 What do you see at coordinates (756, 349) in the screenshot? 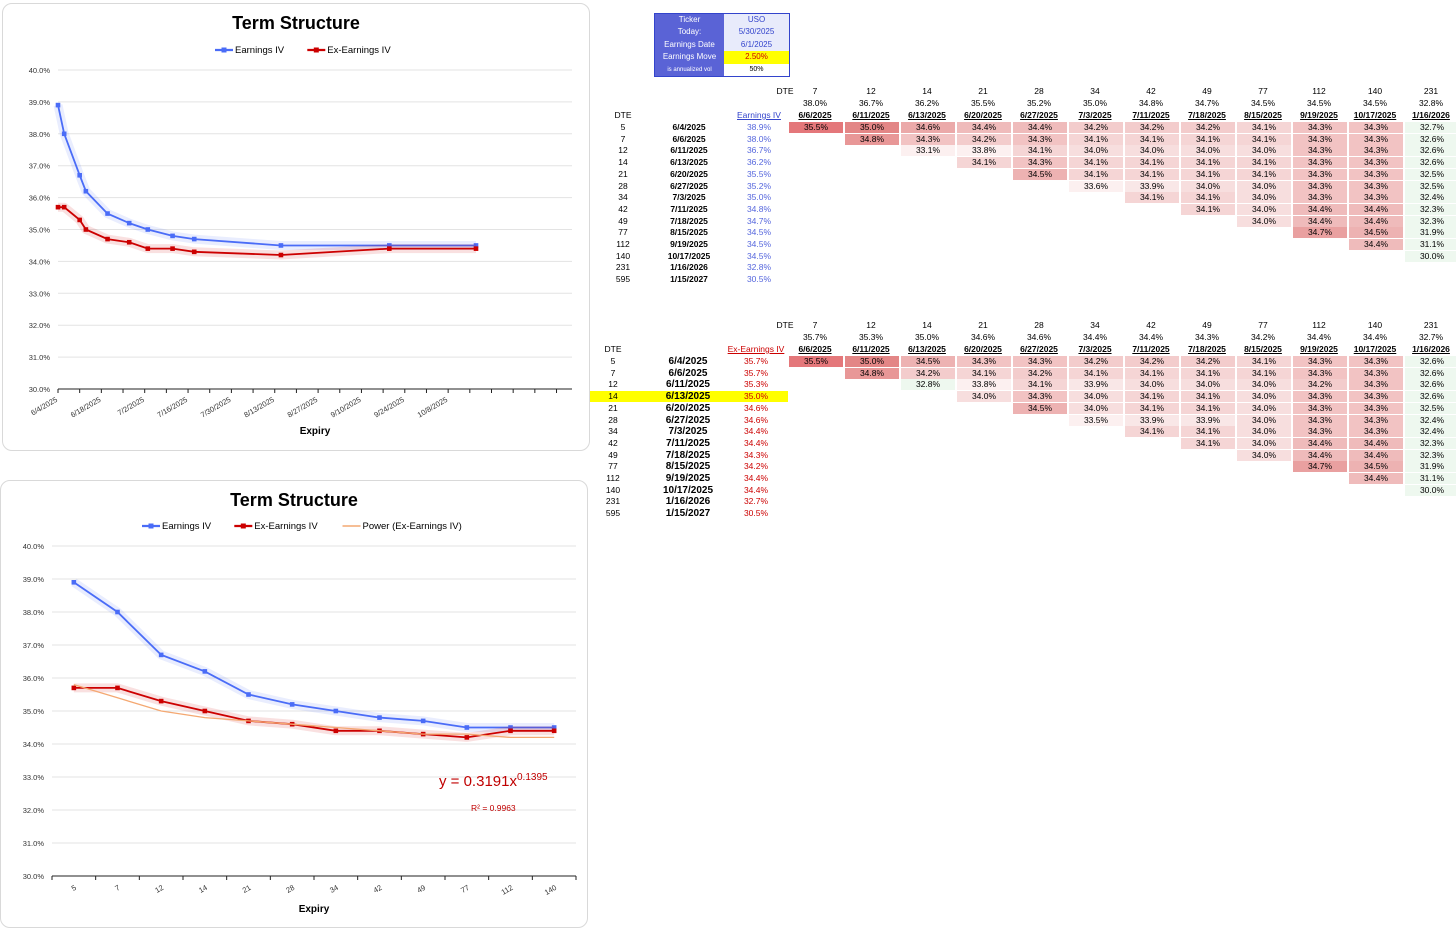
I see `iv-column-header: Ex-Earnings IV` at bounding box center [756, 349].